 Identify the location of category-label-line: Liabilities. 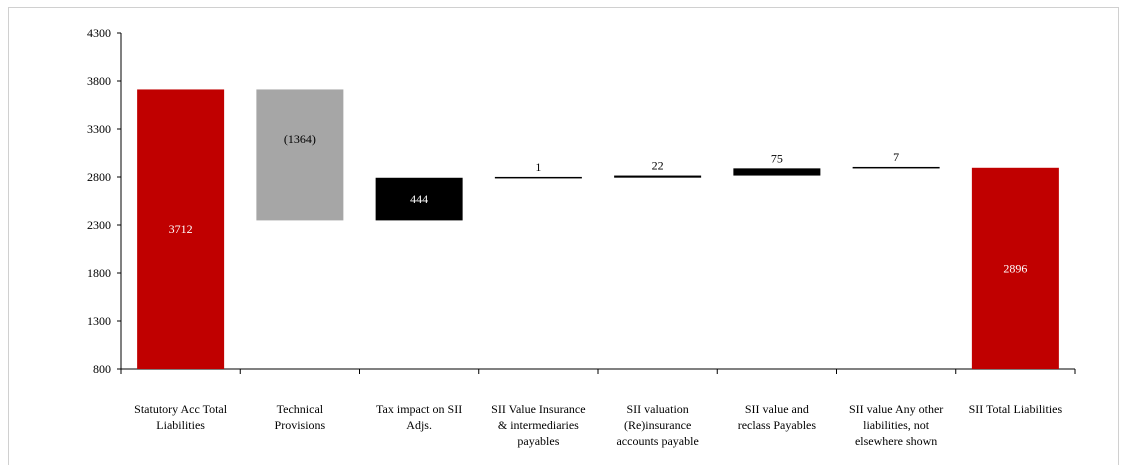
(180, 425).